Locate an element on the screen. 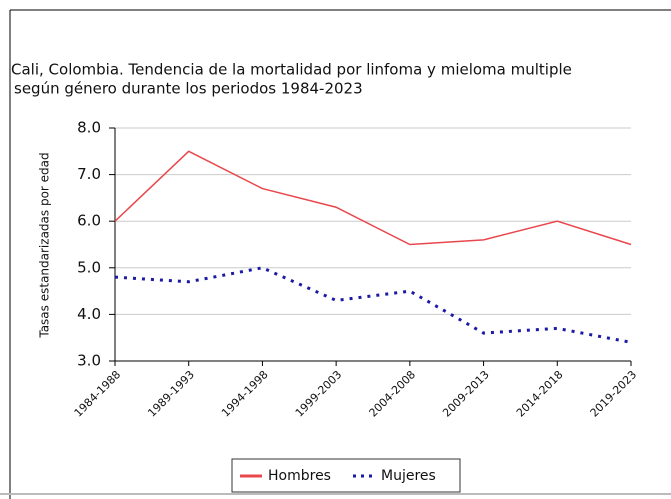  y-tick-label: 6.0 is located at coordinates (89, 221).